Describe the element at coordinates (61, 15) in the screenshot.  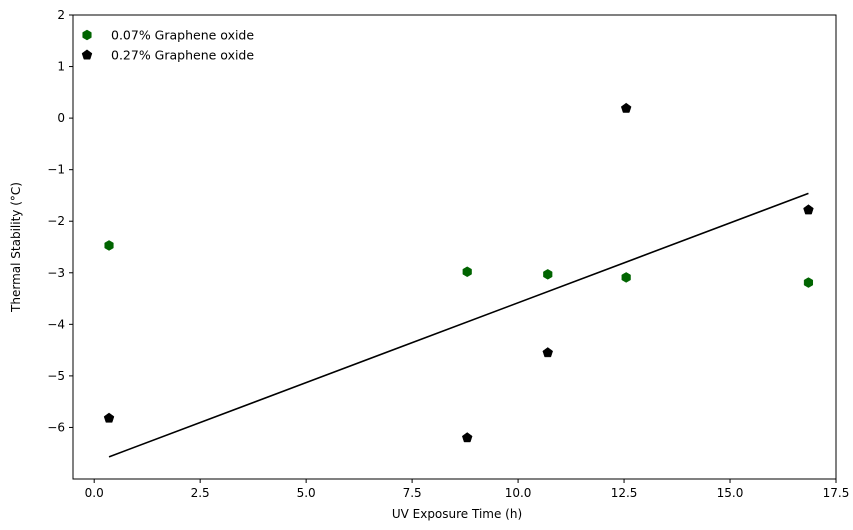
I see `y-tick-label: 2` at that location.